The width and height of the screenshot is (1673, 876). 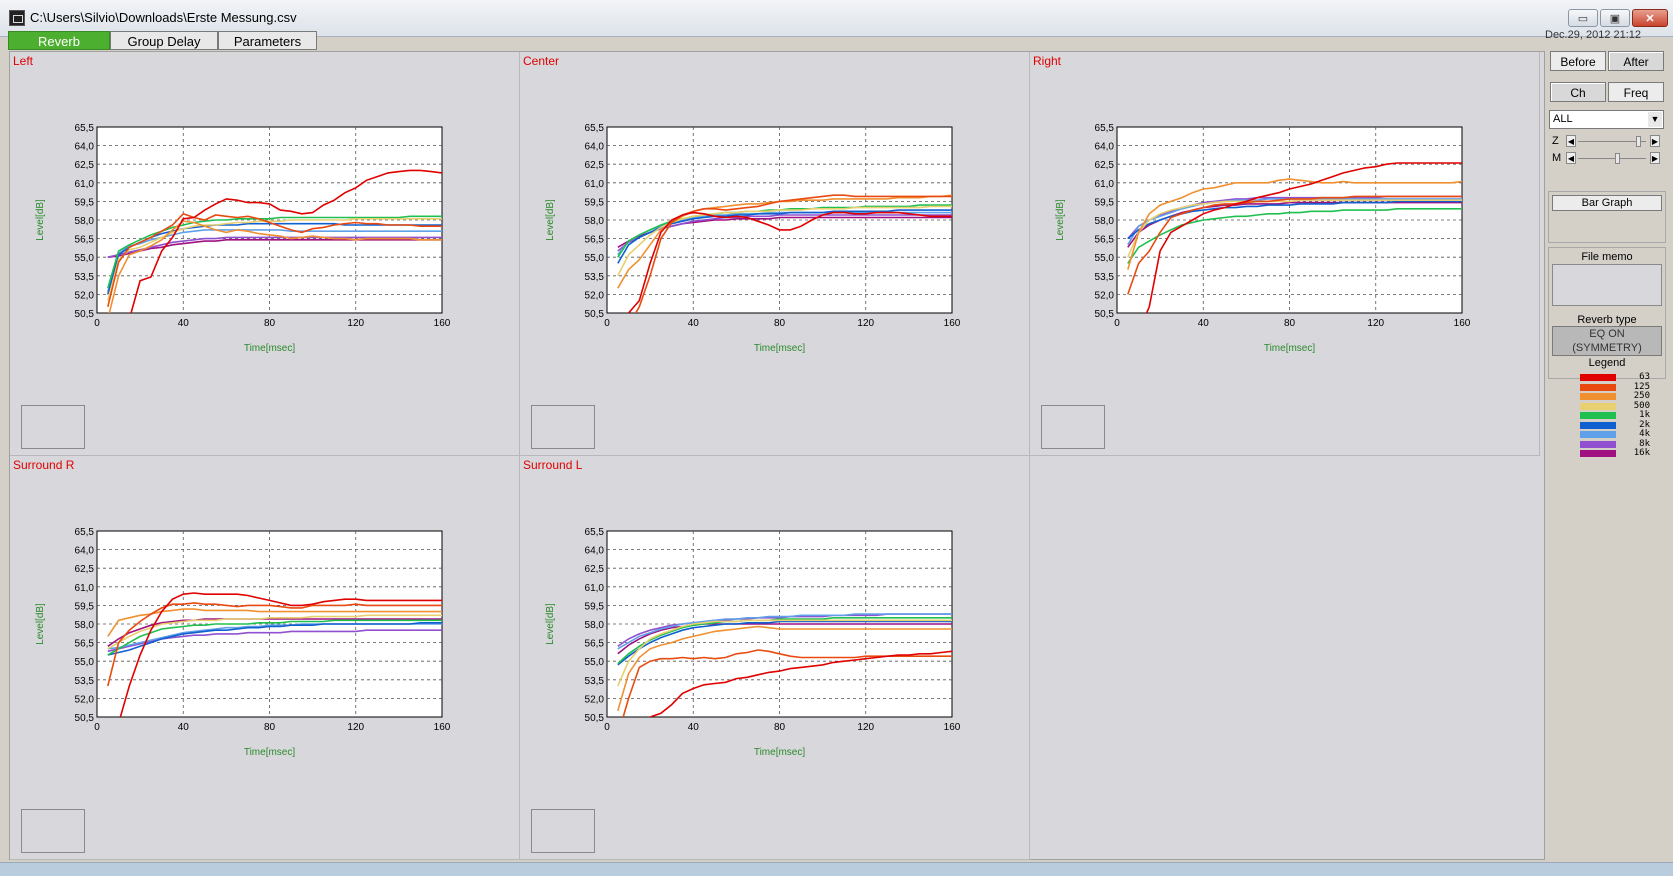 What do you see at coordinates (164, 40) in the screenshot?
I see `tab-group-delay: Group Delay` at bounding box center [164, 40].